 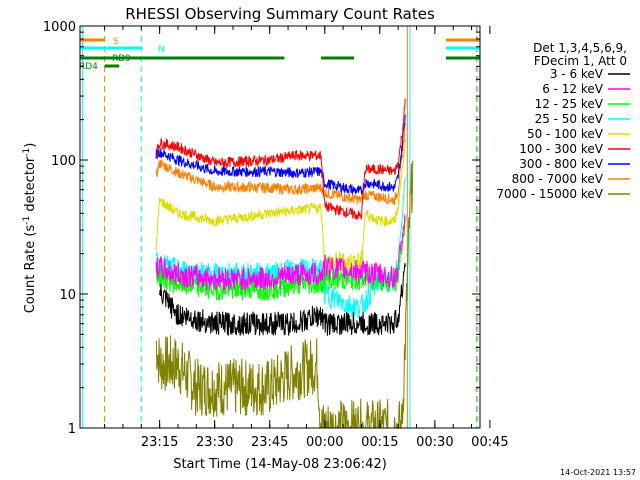 I want to click on legend-label: 300 - 800 keV, so click(x=561, y=164).